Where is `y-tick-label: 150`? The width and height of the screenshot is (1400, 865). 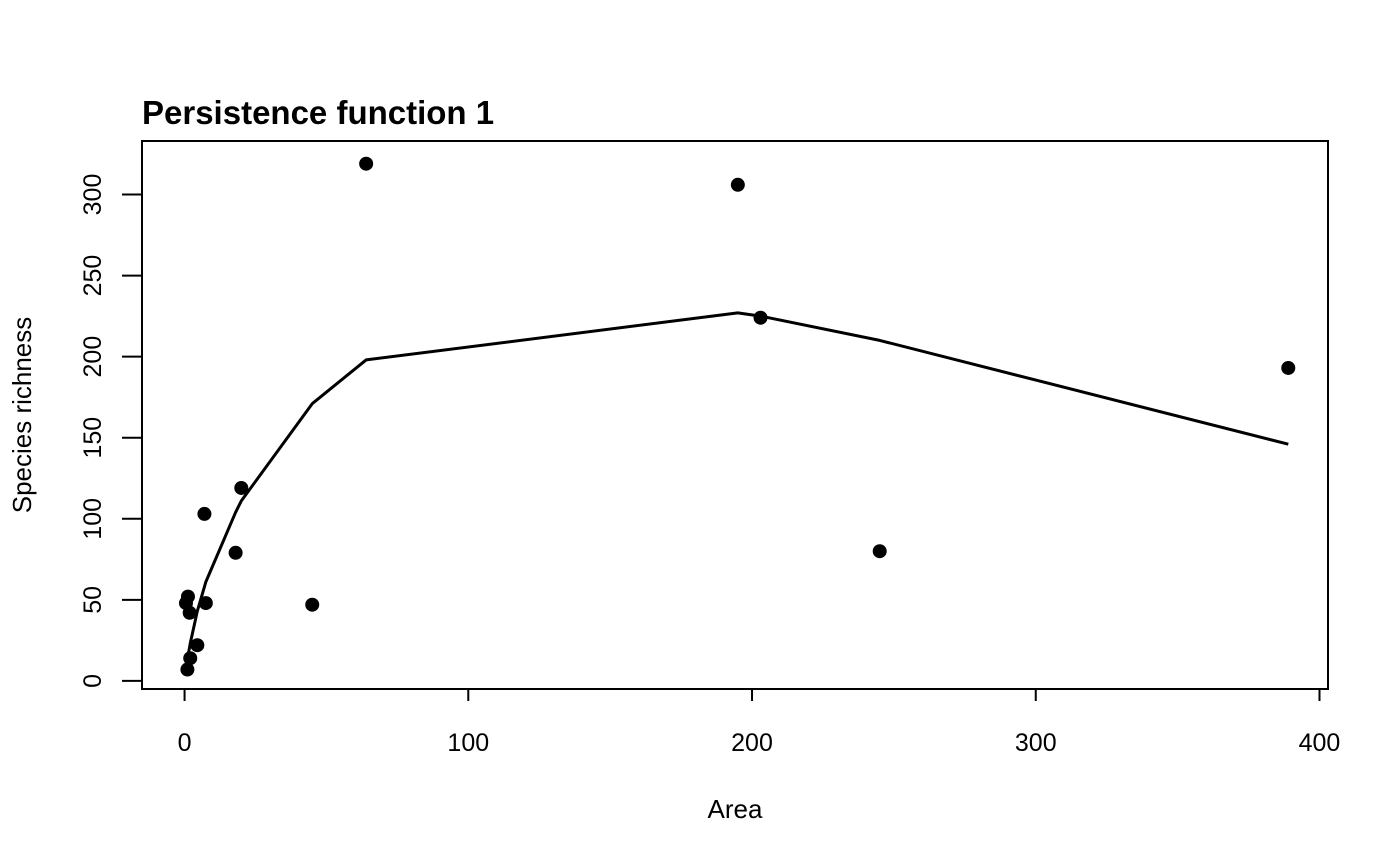 y-tick-label: 150 is located at coordinates (93, 438).